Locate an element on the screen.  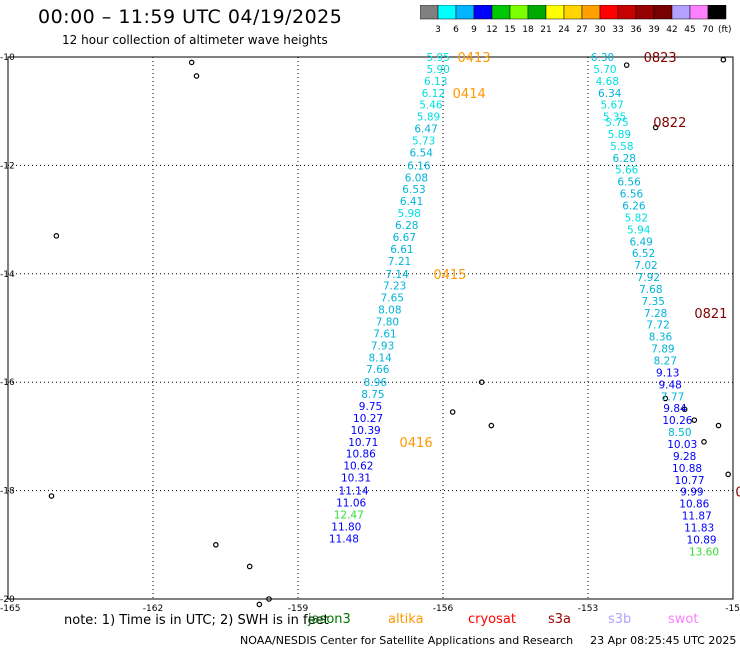
s3a-track-wave-height-label: 10.89 is located at coordinates (702, 540).